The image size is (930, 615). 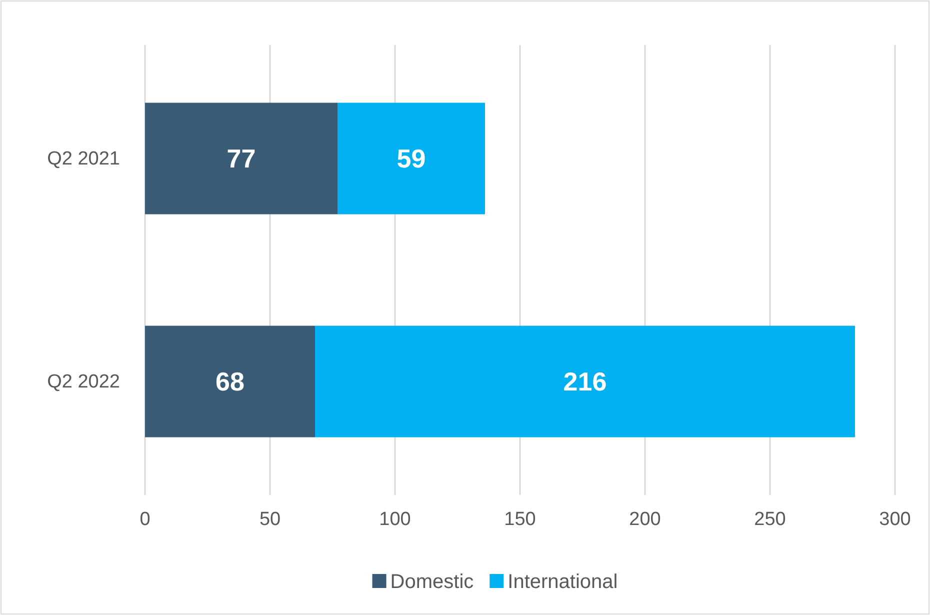 I want to click on y-tick-label: Q2 2021, so click(x=83, y=159).